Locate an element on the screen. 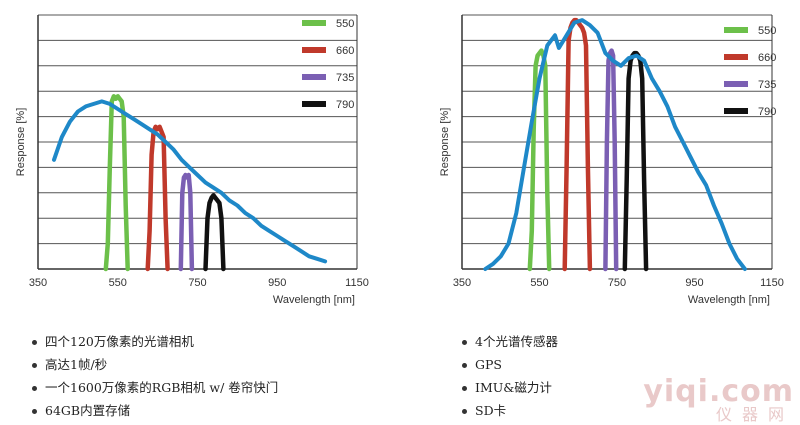  bullet-item: 4个光谱传感器 is located at coordinates (510, 341).